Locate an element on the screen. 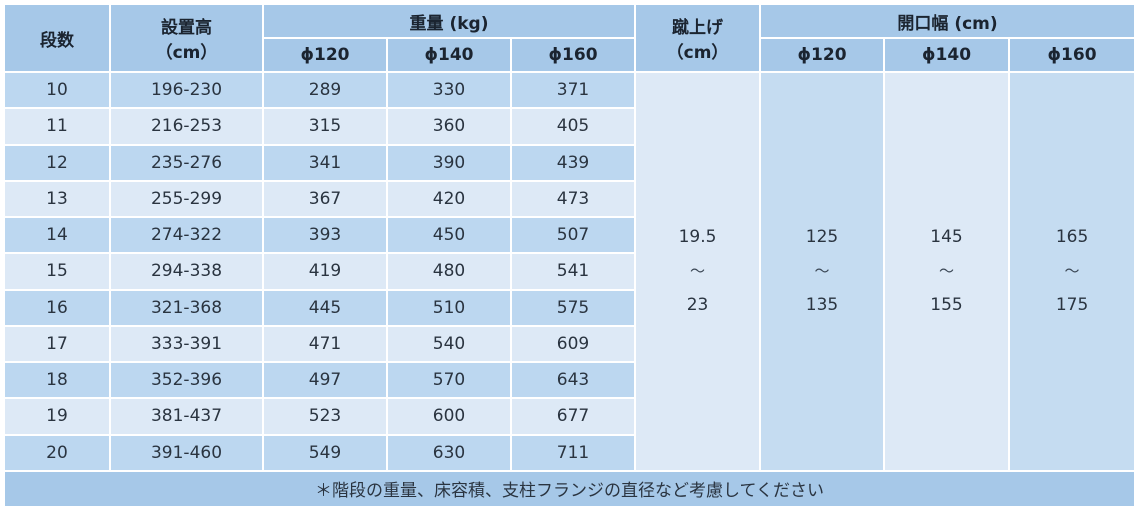 The height and width of the screenshot is (511, 1137). header-weight-d140: ϕ140 is located at coordinates (449, 55).